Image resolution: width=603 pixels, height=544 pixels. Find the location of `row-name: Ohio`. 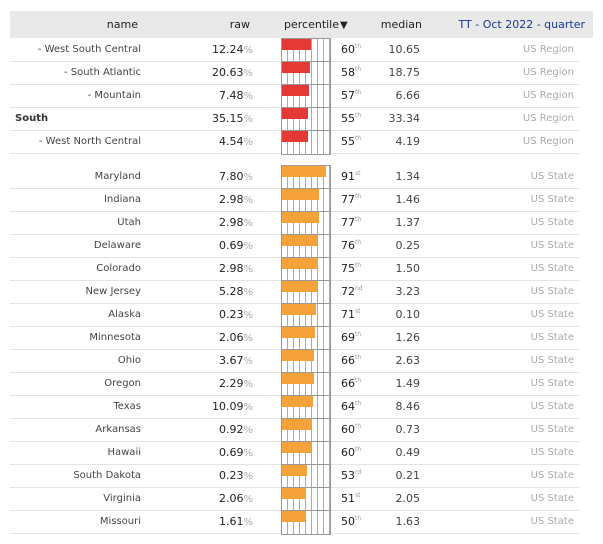

row-name: Ohio is located at coordinates (129, 360).